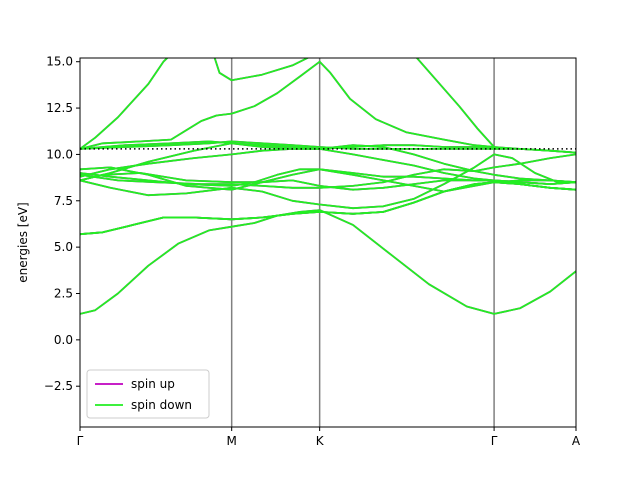  I want to click on y-tick-label: 7.5, so click(63, 201).